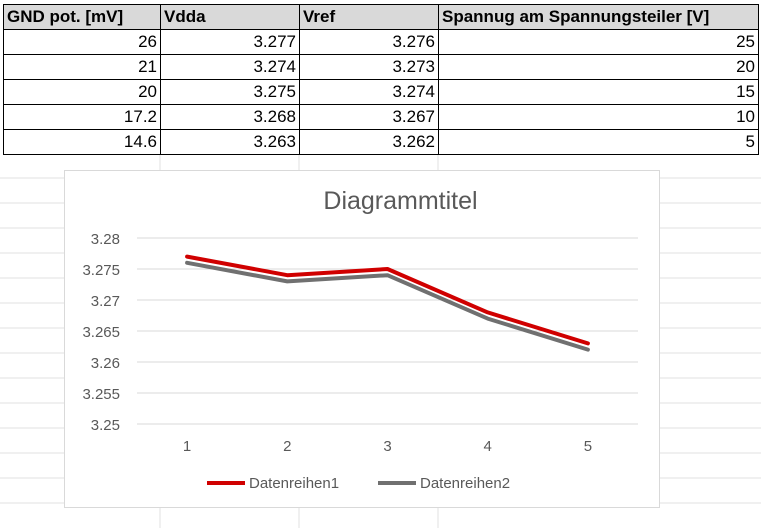 The width and height of the screenshot is (761, 528). Describe the element at coordinates (400, 201) in the screenshot. I see `chart-title: Diagrammtitel` at that location.